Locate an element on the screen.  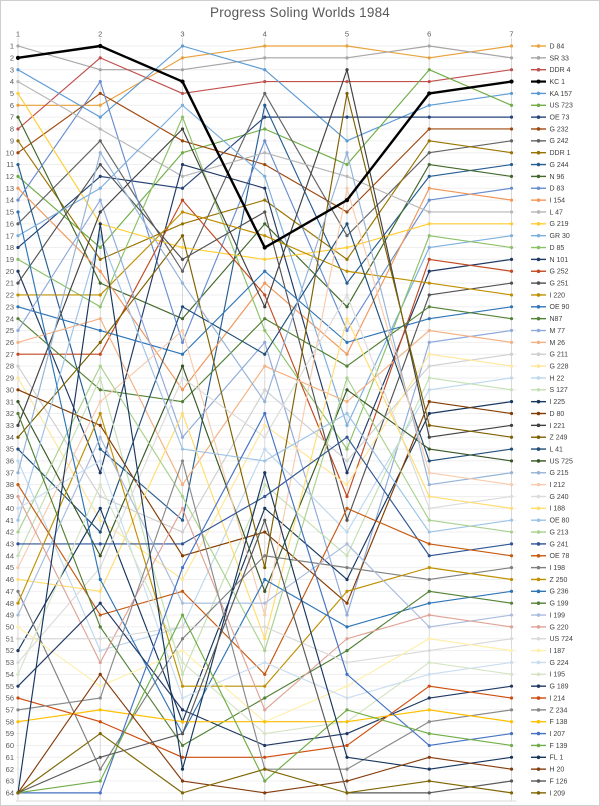
legend-label: OE 90 is located at coordinates (560, 307).